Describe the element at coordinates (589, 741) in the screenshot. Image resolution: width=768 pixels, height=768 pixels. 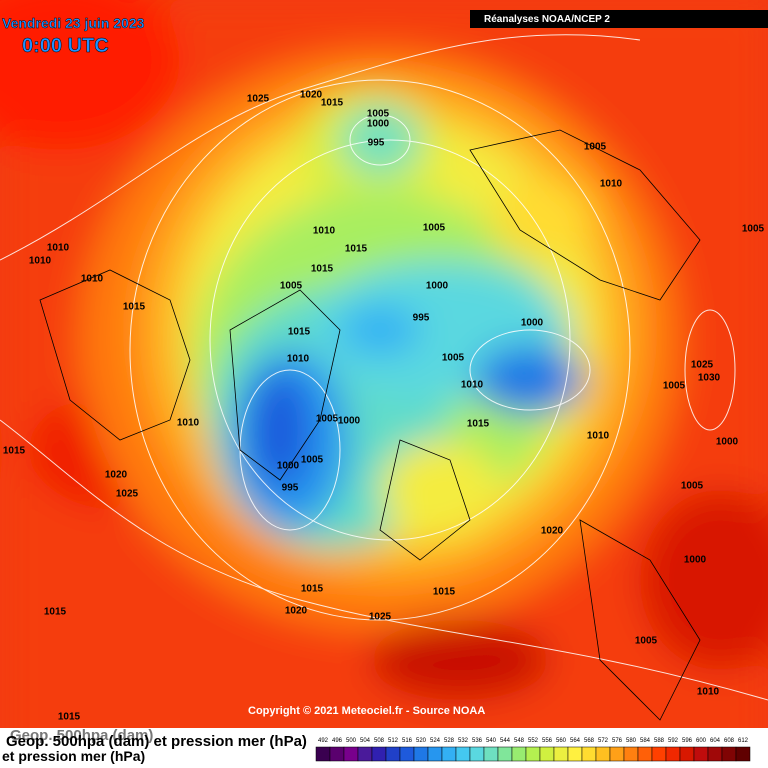
I see `colorbar-tick-label: 568` at that location.